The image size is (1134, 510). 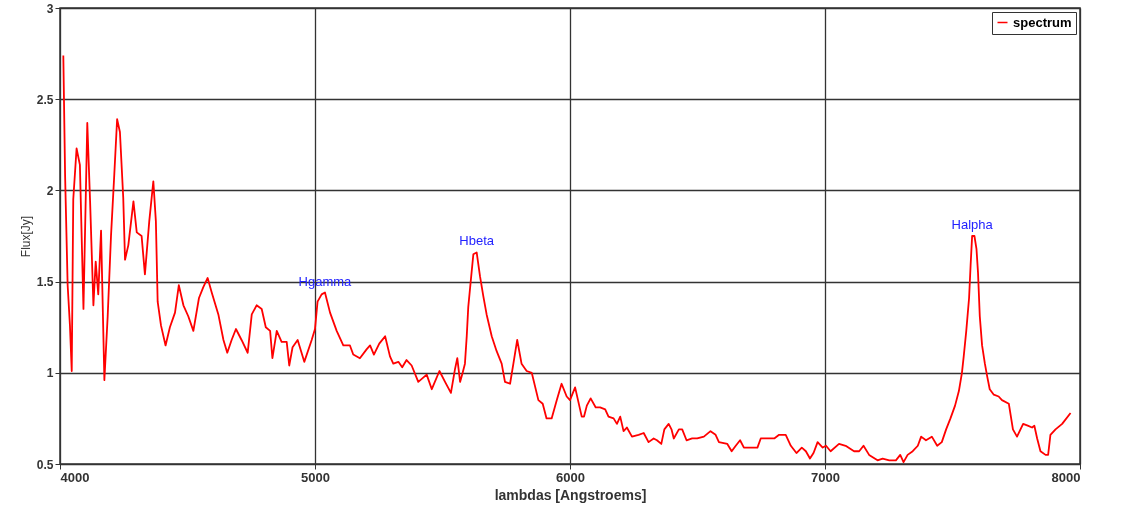 I want to click on annotation: Hbeta, so click(x=477, y=241).